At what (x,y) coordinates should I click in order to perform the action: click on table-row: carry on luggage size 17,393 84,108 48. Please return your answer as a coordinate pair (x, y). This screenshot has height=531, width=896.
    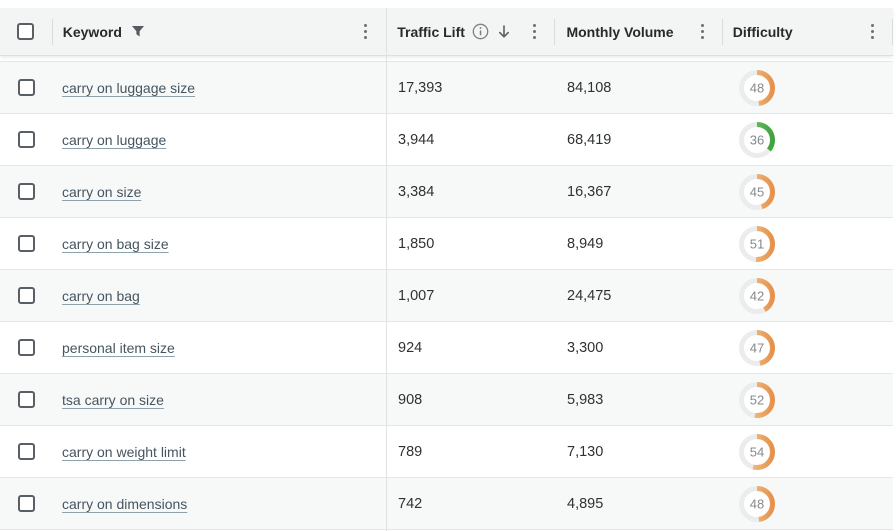
    Looking at the image, I should click on (446, 88).